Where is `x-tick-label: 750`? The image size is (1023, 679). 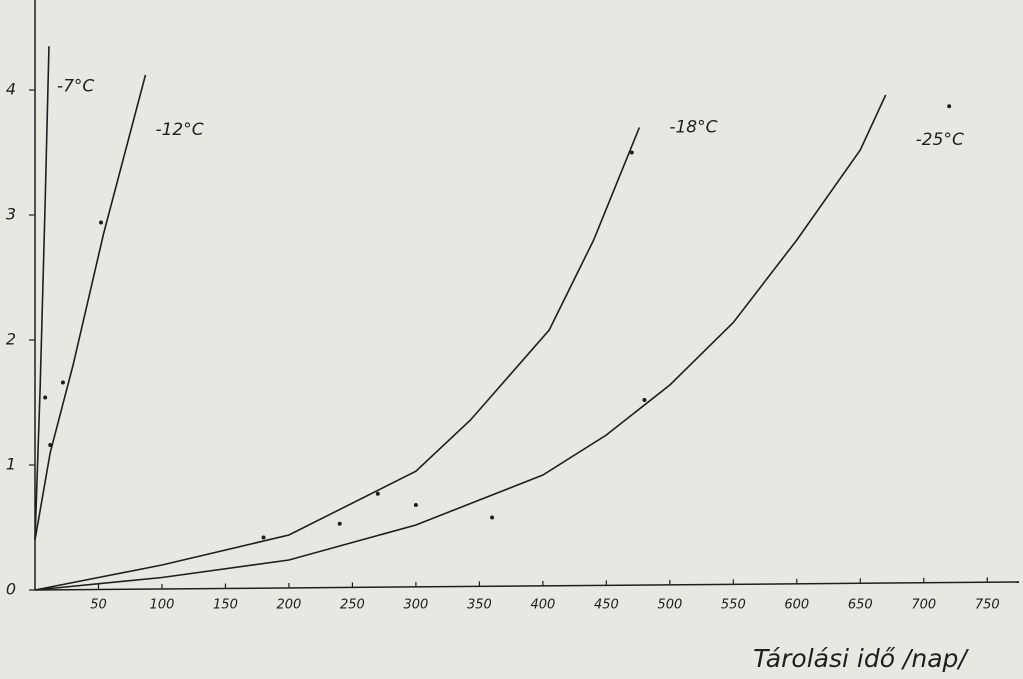 x-tick-label: 750 is located at coordinates (987, 605).